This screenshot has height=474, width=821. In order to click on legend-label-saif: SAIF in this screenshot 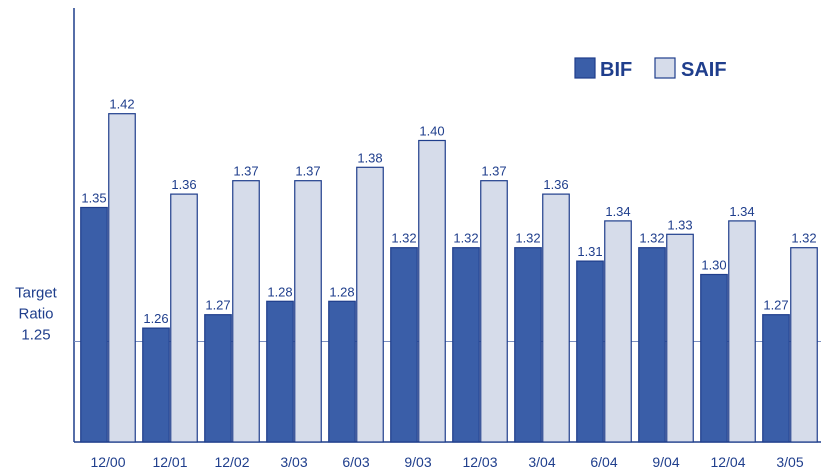, I will do `click(704, 70)`.